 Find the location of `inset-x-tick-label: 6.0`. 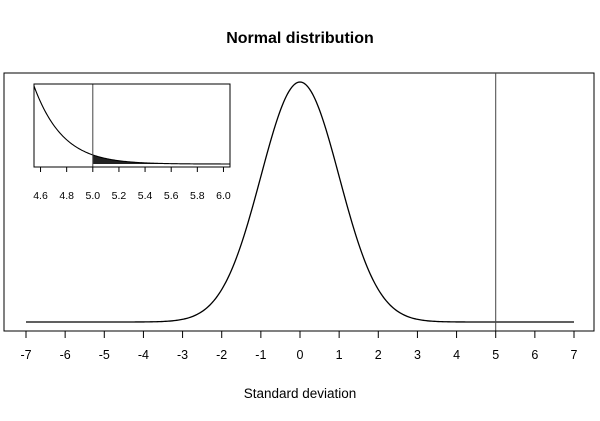

inset-x-tick-label: 6.0 is located at coordinates (223, 196).